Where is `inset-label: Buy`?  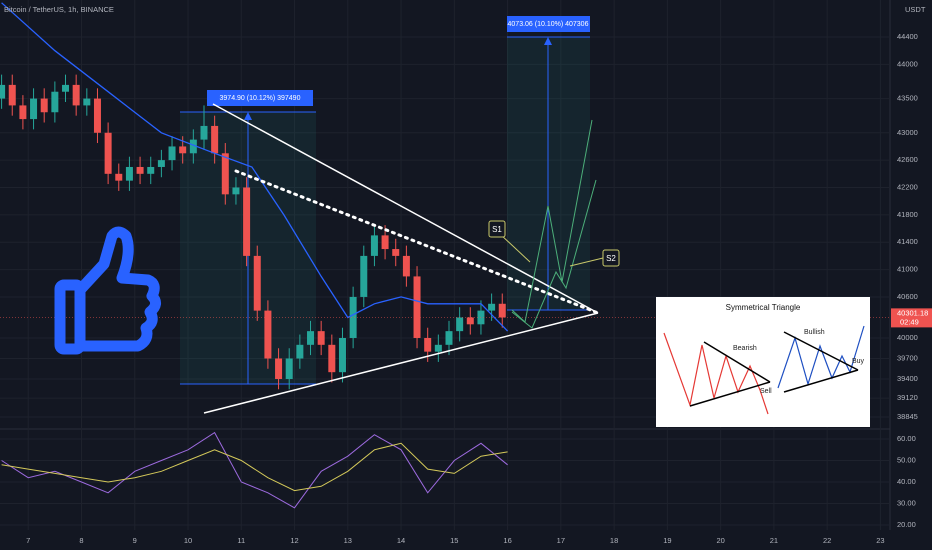
inset-label: Buy is located at coordinates (858, 361).